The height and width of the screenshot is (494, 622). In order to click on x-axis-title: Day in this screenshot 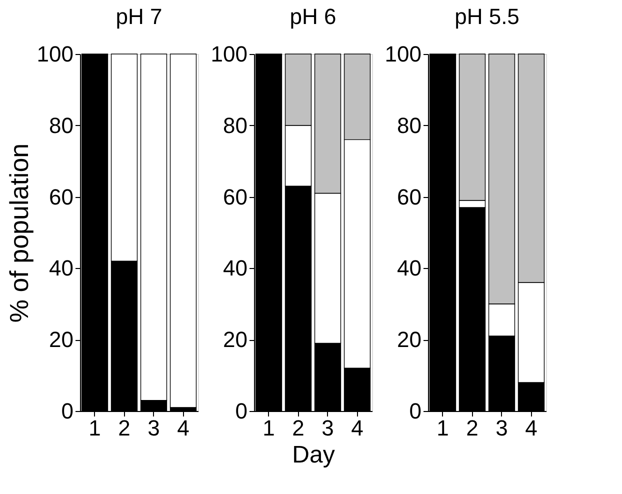, I will do `click(313, 455)`.